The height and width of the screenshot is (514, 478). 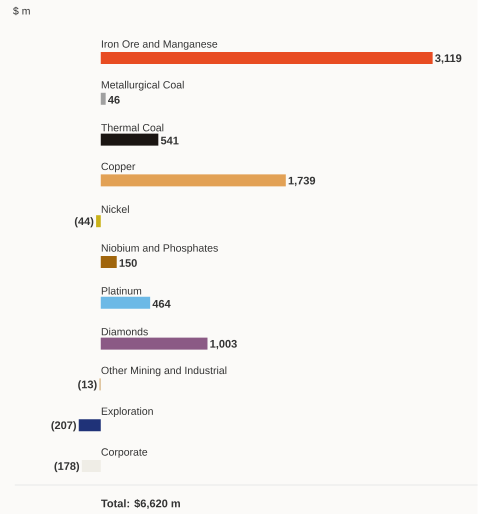 What do you see at coordinates (64, 426) in the screenshot?
I see `data-label: (207)` at bounding box center [64, 426].